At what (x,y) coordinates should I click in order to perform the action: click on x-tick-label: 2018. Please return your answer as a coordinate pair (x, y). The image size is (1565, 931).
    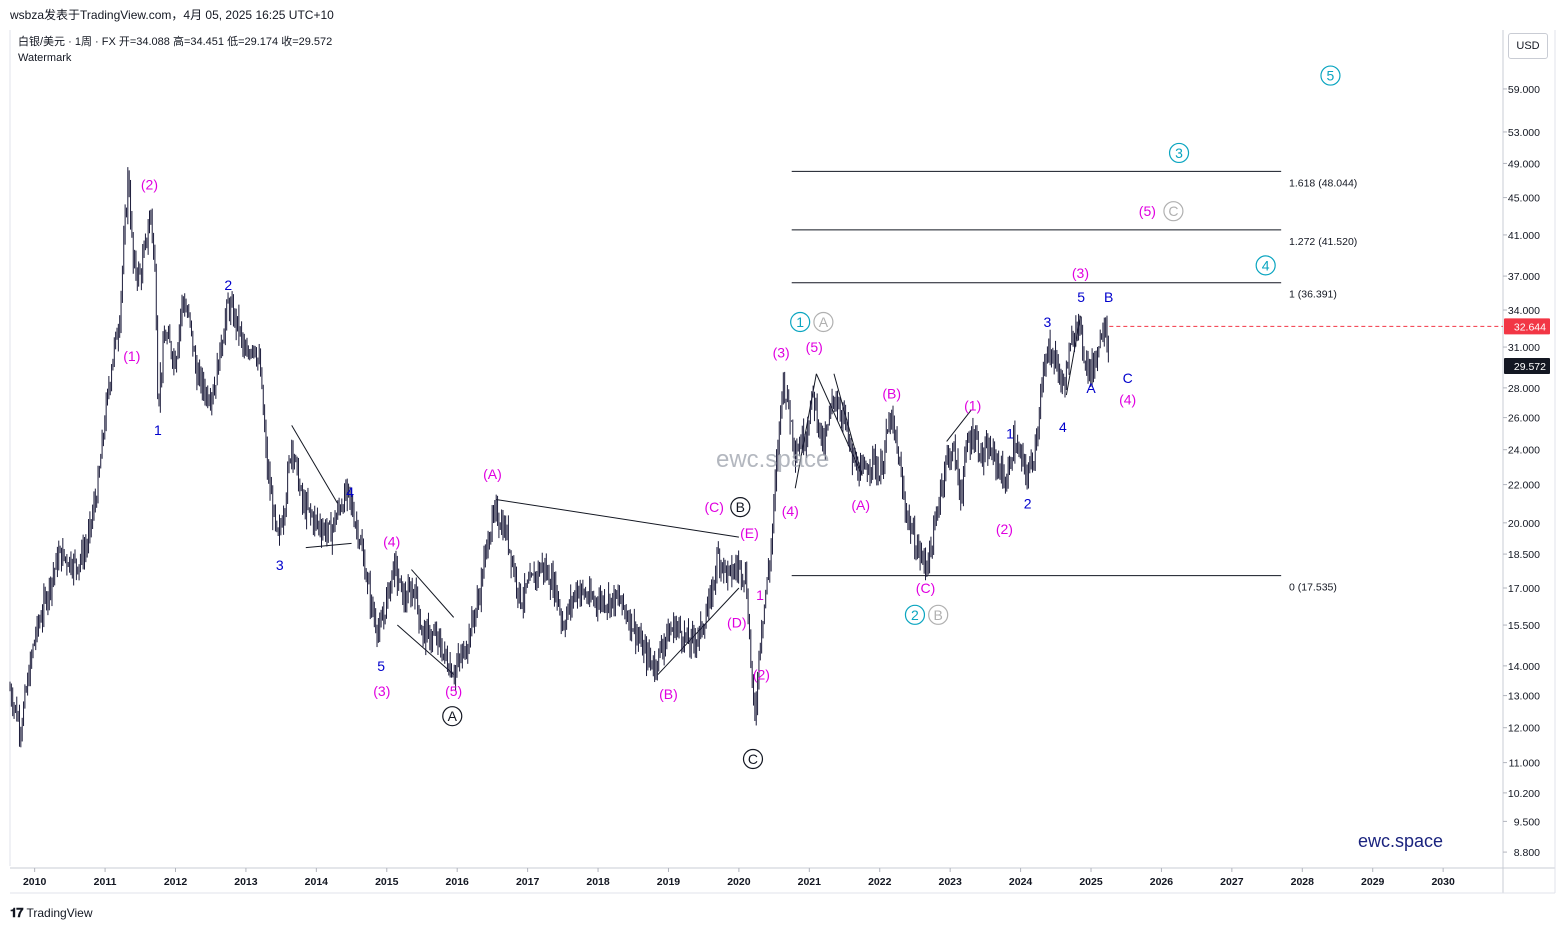
    Looking at the image, I should click on (598, 882).